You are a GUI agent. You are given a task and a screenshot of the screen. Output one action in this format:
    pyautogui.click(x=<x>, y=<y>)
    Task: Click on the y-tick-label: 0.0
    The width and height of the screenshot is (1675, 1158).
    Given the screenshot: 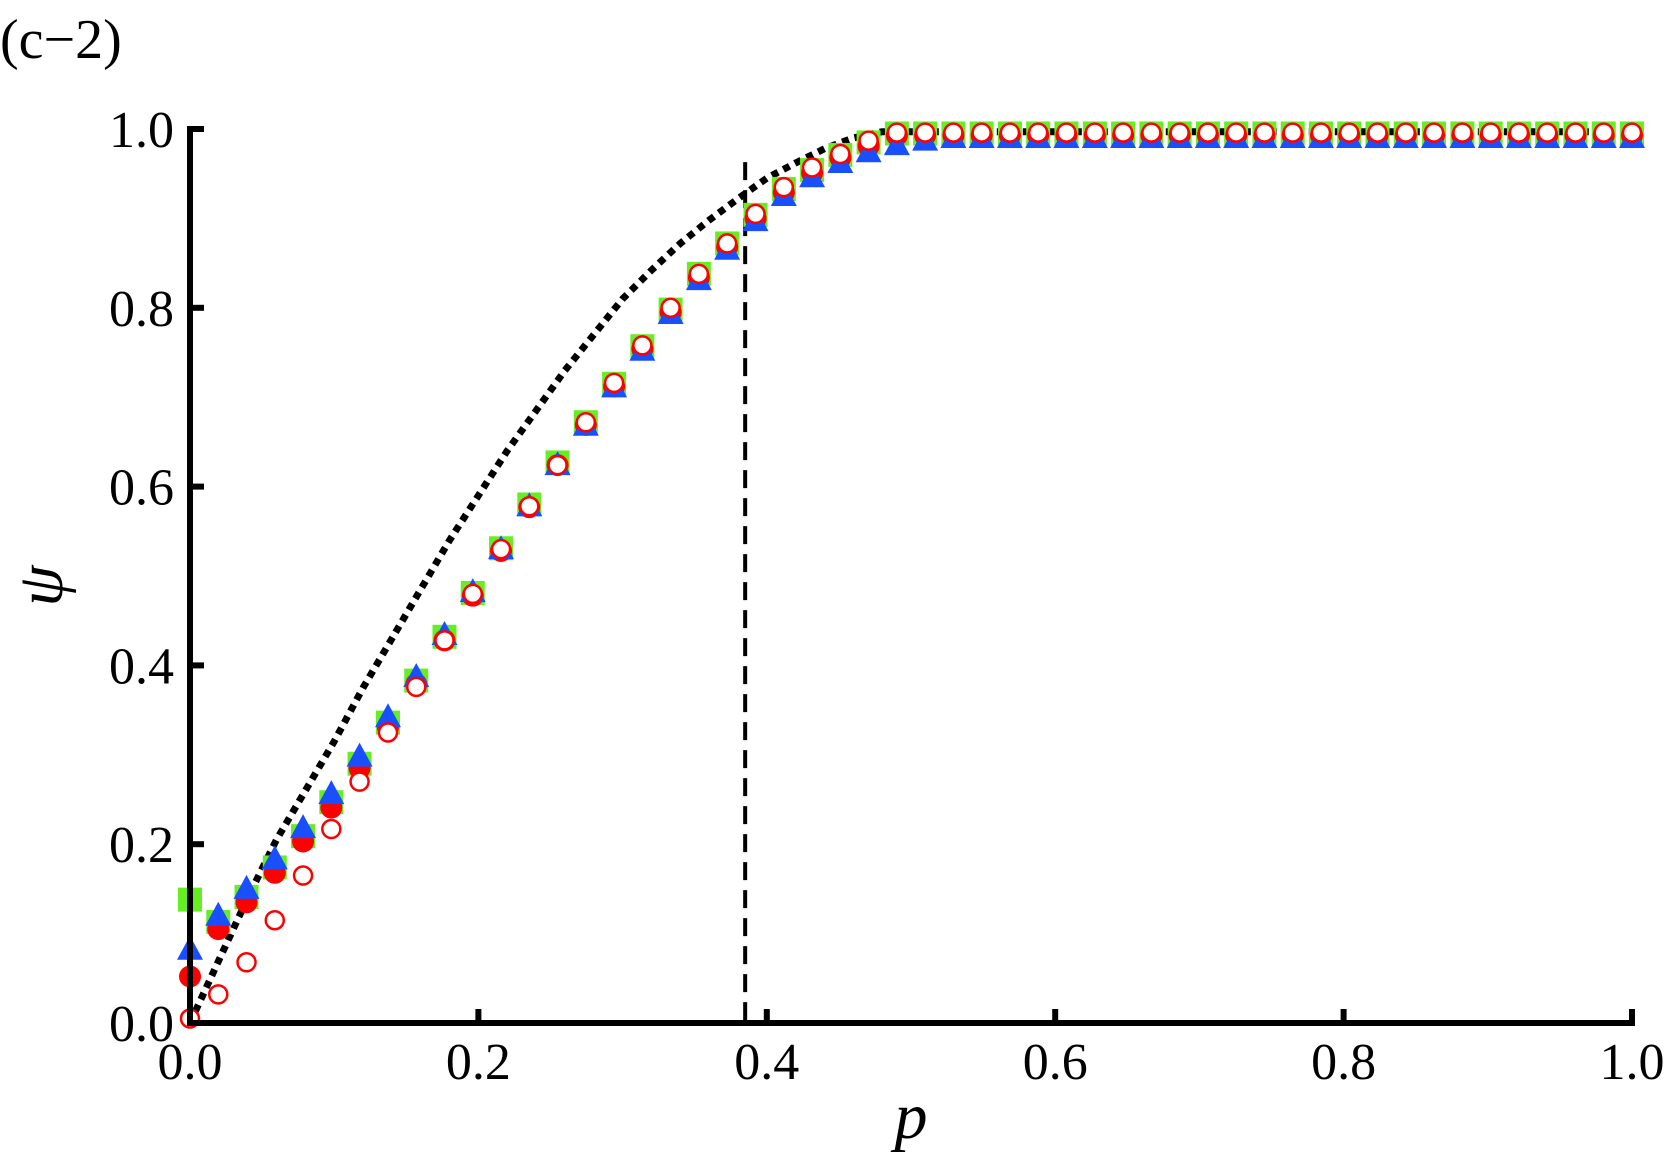 What is the action you would take?
    pyautogui.click(x=141, y=1024)
    